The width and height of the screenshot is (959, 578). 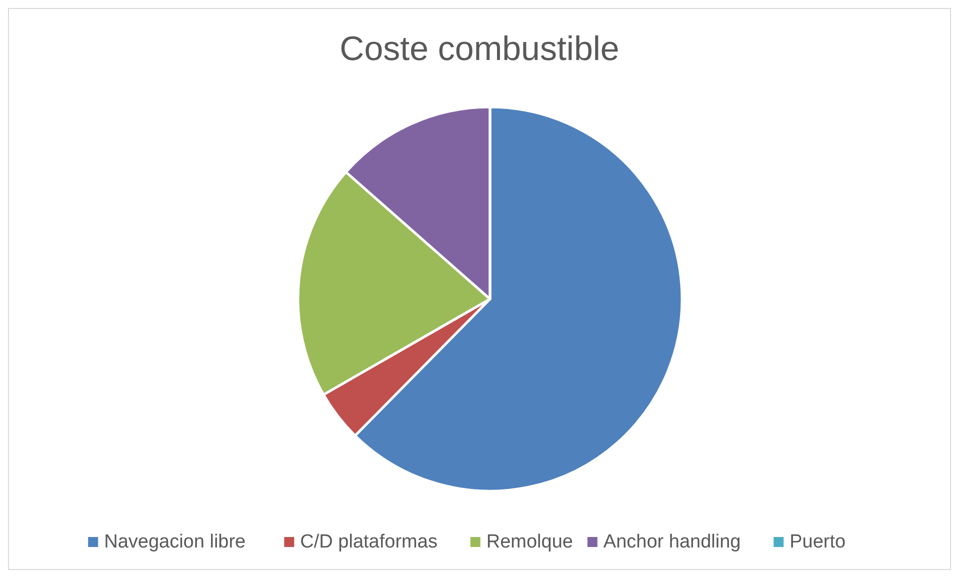 What do you see at coordinates (480, 49) in the screenshot?
I see `chart-title: Coste combustible` at bounding box center [480, 49].